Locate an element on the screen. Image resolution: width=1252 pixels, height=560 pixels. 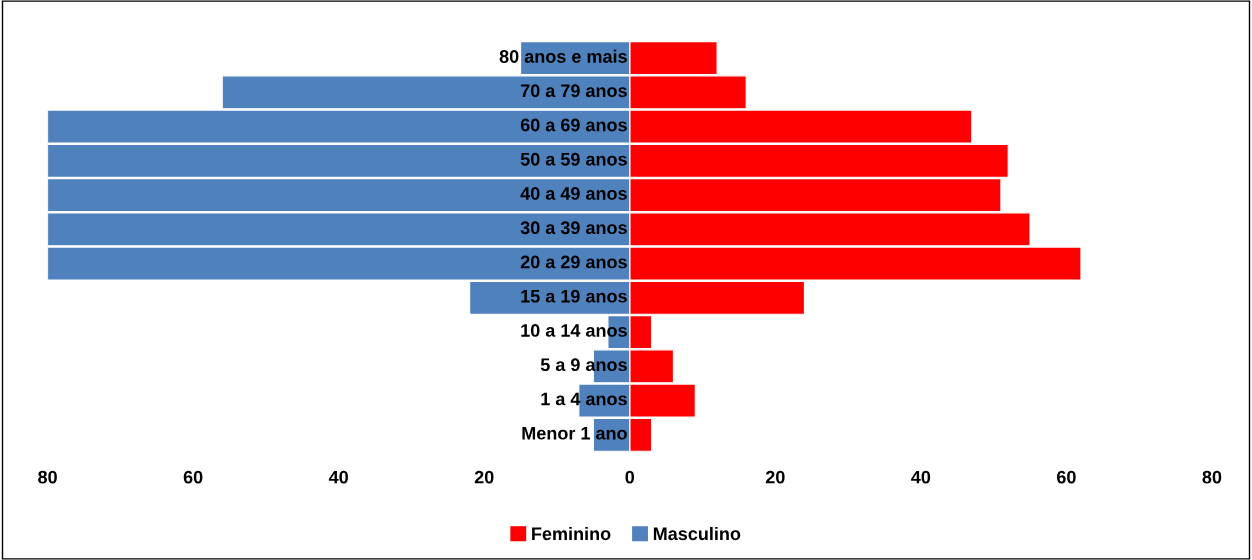
y-tick-label: 70 a 79 anos is located at coordinates (573, 91).